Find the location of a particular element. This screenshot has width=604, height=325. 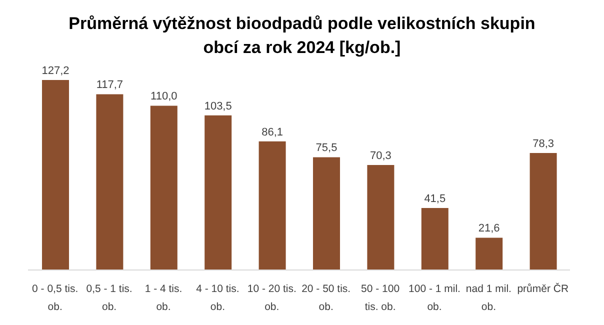

x-tick-label: 50 - 100 tis. ob. is located at coordinates (380, 298).